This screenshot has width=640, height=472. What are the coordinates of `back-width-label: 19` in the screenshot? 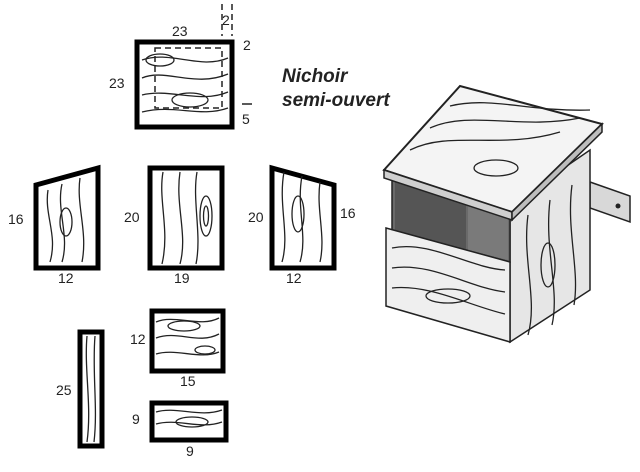 It's located at (182, 278).